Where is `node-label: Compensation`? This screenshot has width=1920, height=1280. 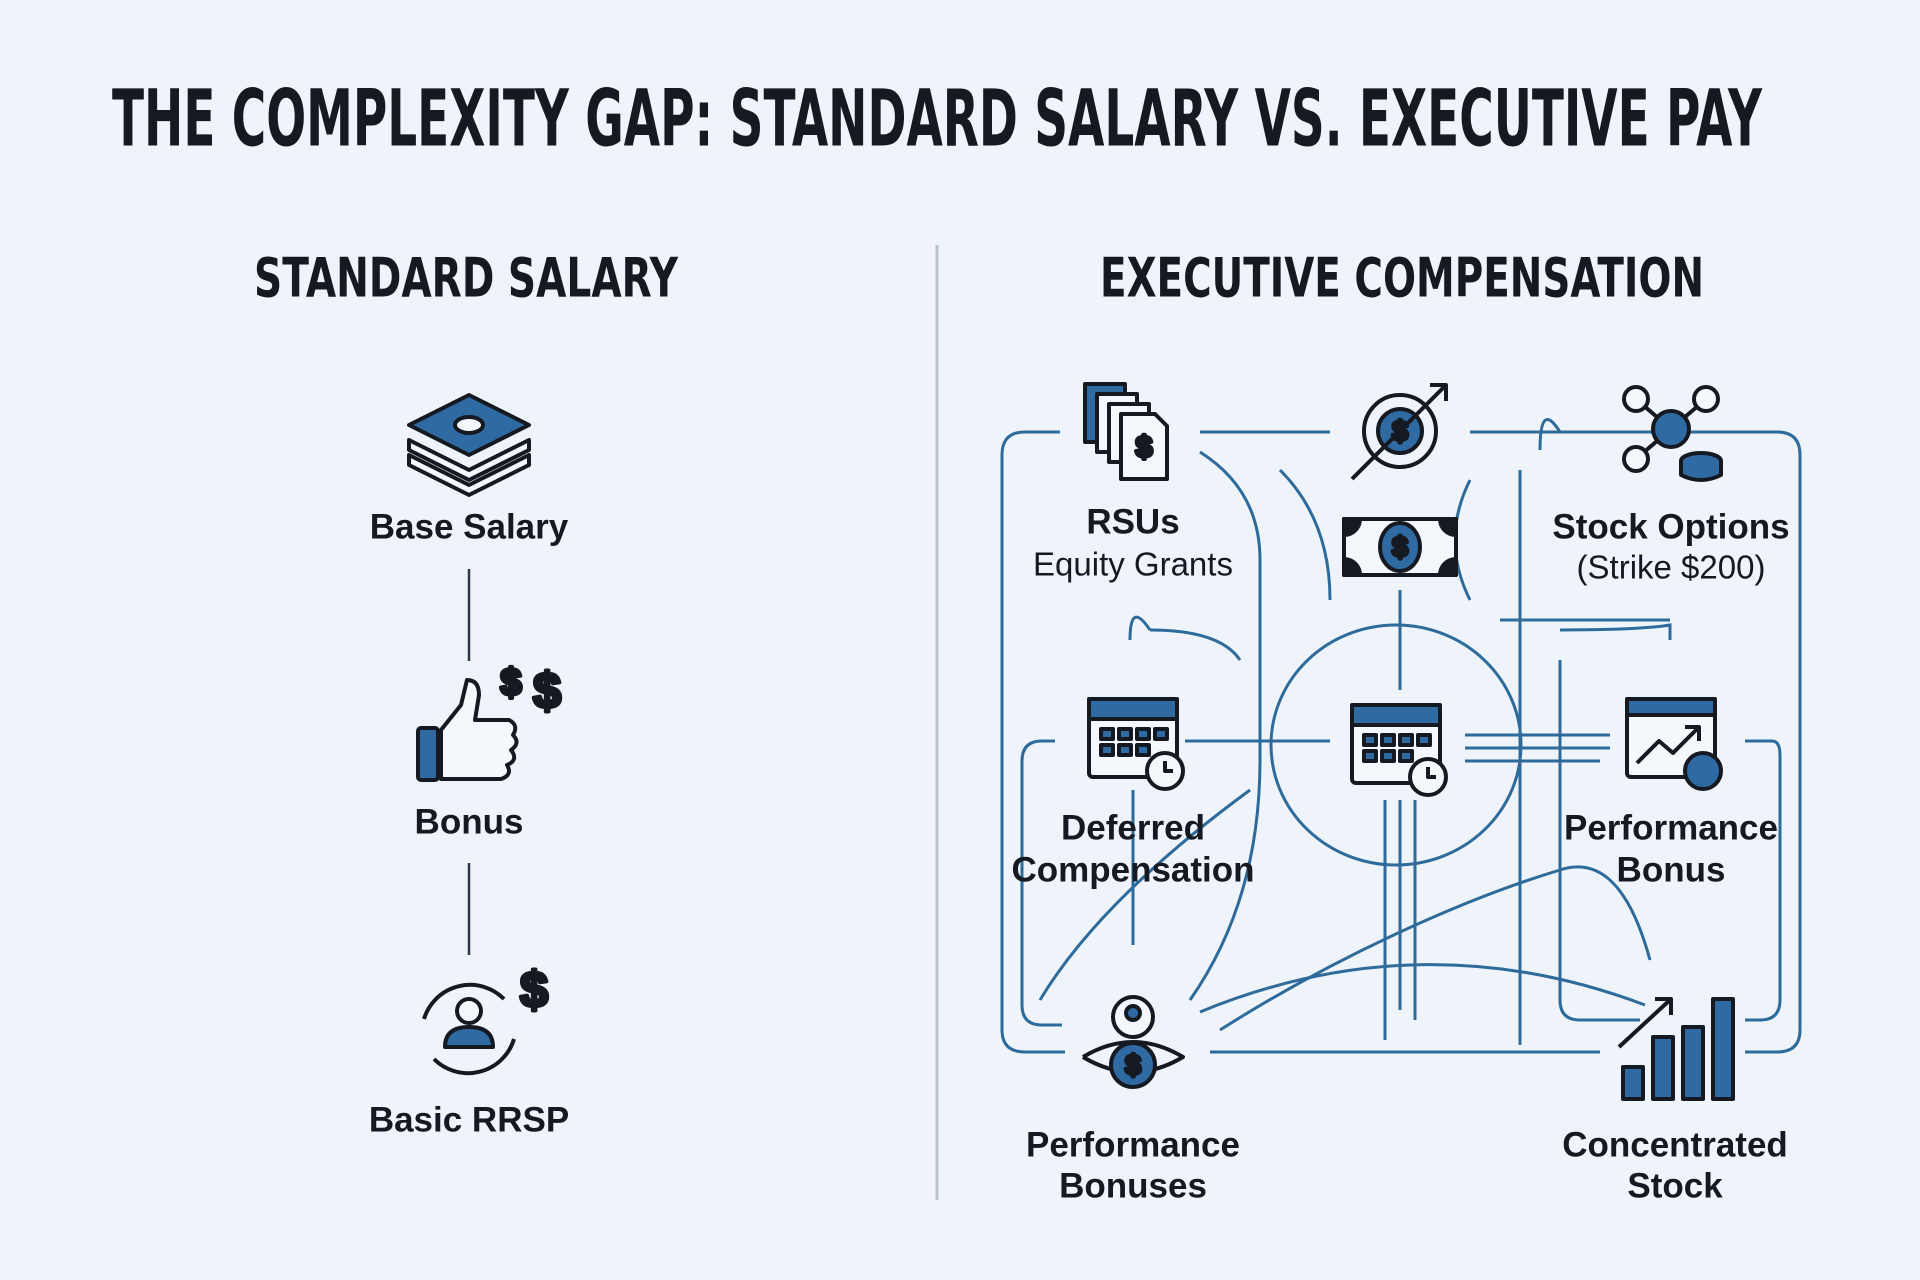
node-label: Compensation is located at coordinates (1132, 869).